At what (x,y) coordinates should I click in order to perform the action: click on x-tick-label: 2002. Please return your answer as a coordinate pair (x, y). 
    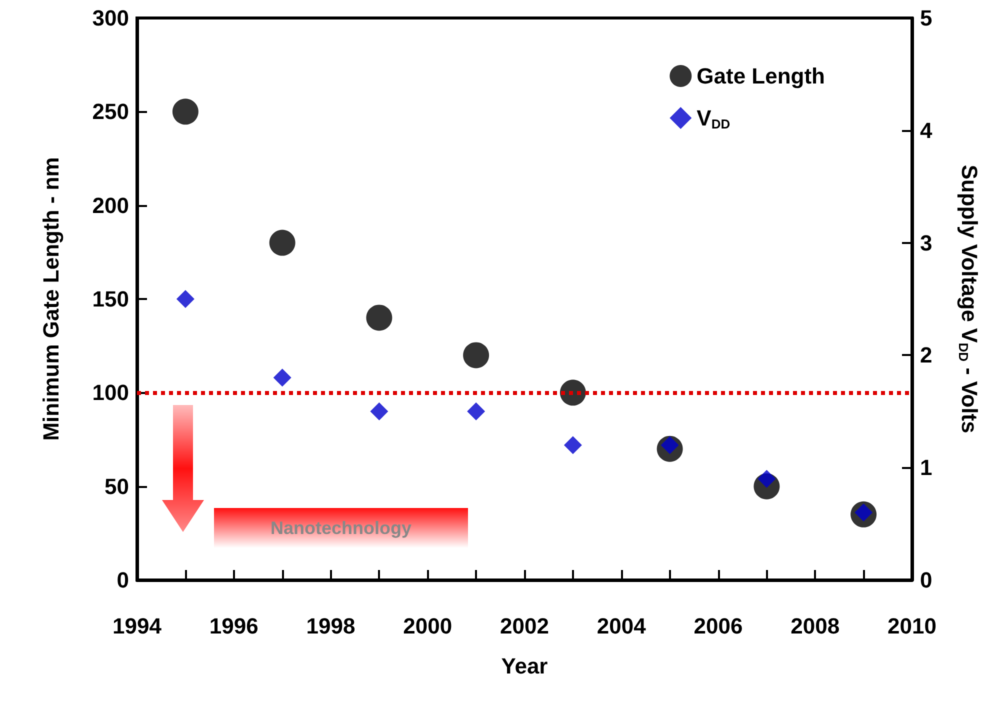
    Looking at the image, I should click on (524, 626).